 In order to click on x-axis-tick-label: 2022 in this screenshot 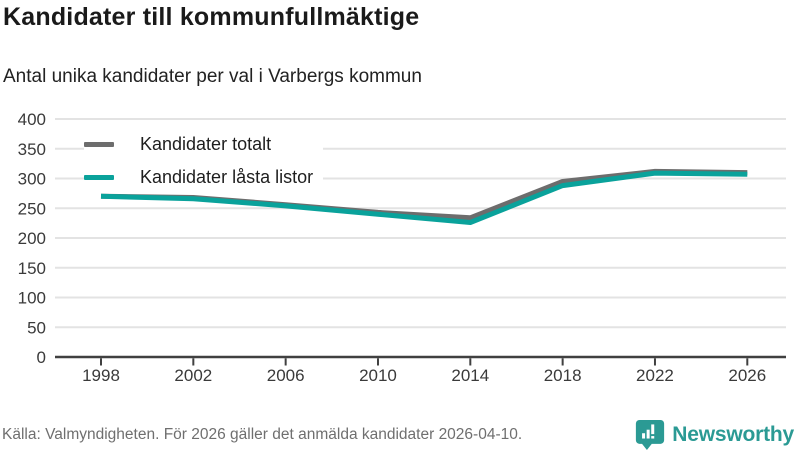, I will do `click(655, 375)`.